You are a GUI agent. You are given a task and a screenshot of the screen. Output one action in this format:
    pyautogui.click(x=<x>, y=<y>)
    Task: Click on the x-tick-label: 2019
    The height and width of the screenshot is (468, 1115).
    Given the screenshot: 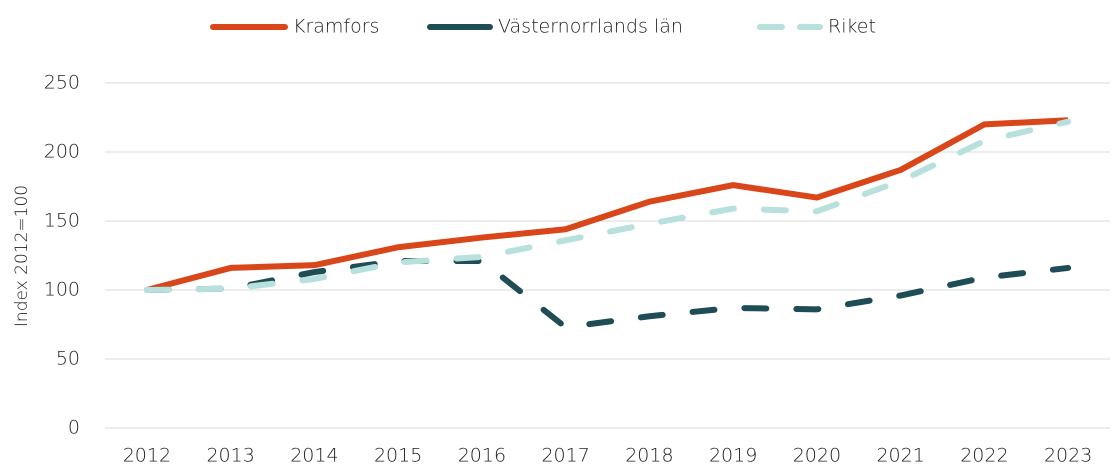 What is the action you would take?
    pyautogui.click(x=733, y=456)
    